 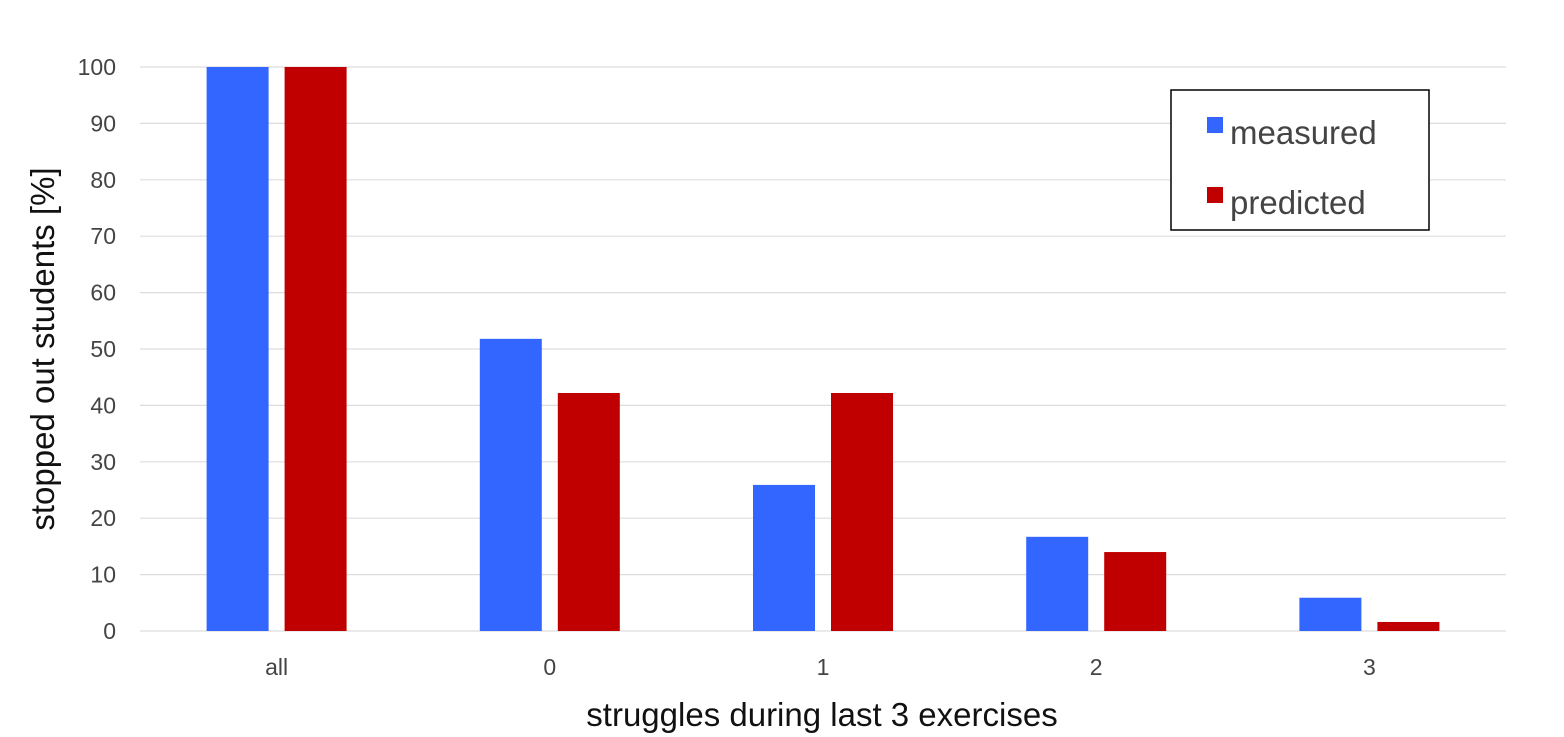 I want to click on legend-label-measured: measured, so click(x=1303, y=132).